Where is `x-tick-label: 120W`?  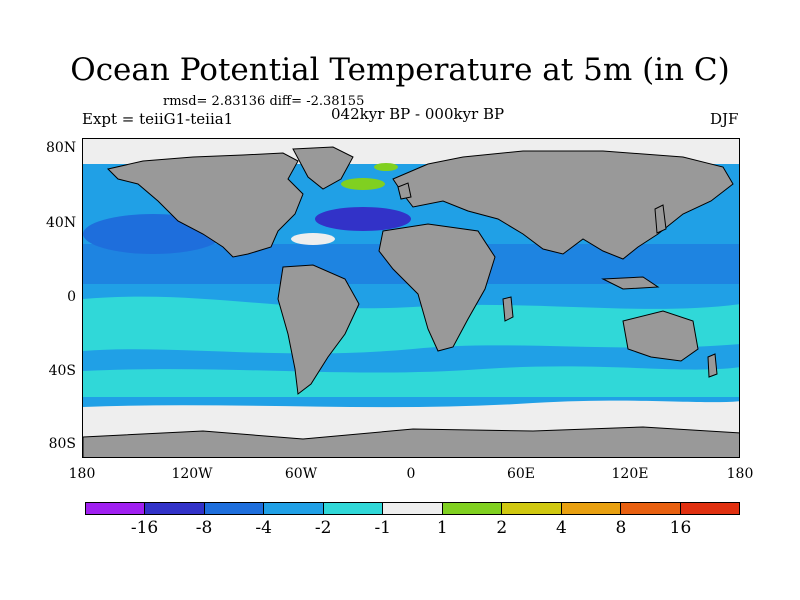 x-tick-label: 120W is located at coordinates (192, 474).